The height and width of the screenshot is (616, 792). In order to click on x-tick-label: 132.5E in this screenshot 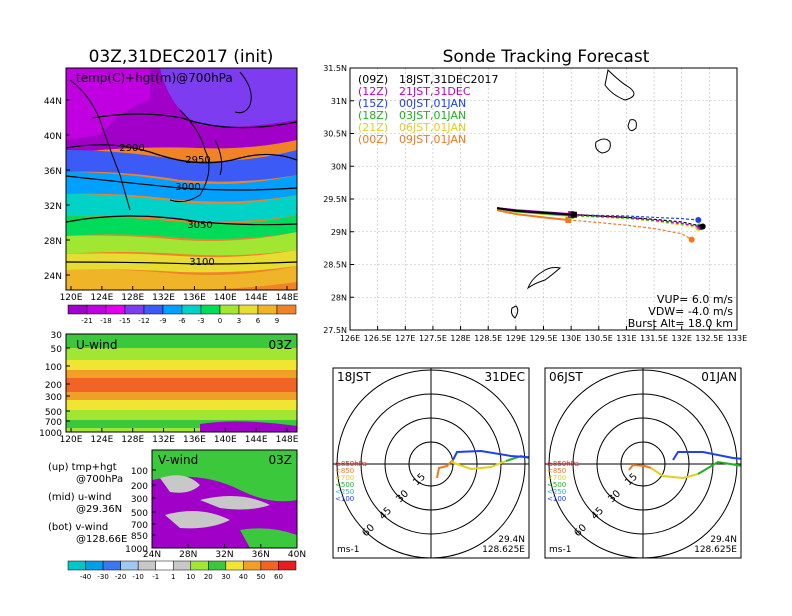, I will do `click(709, 338)`.